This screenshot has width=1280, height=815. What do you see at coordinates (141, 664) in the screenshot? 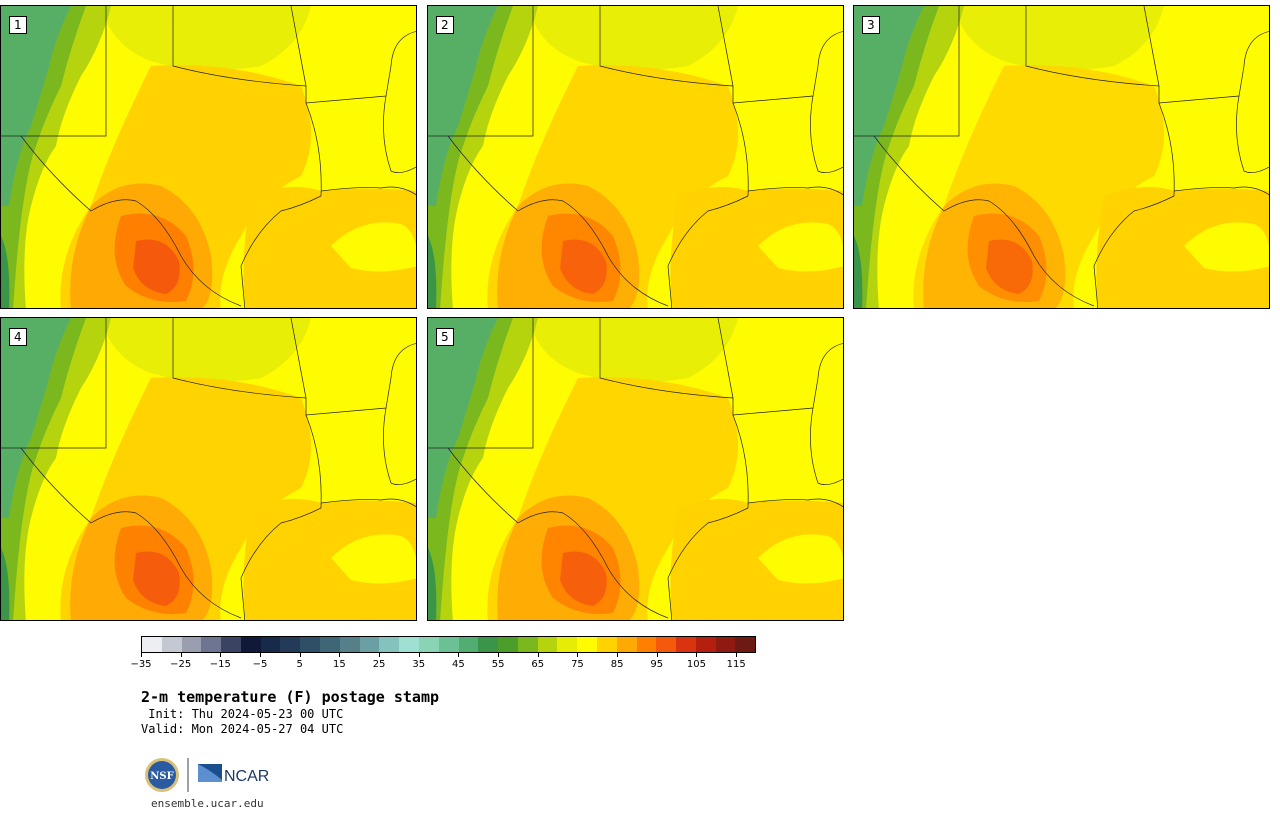
I see `colorbar-tick-label: −35` at bounding box center [141, 664].